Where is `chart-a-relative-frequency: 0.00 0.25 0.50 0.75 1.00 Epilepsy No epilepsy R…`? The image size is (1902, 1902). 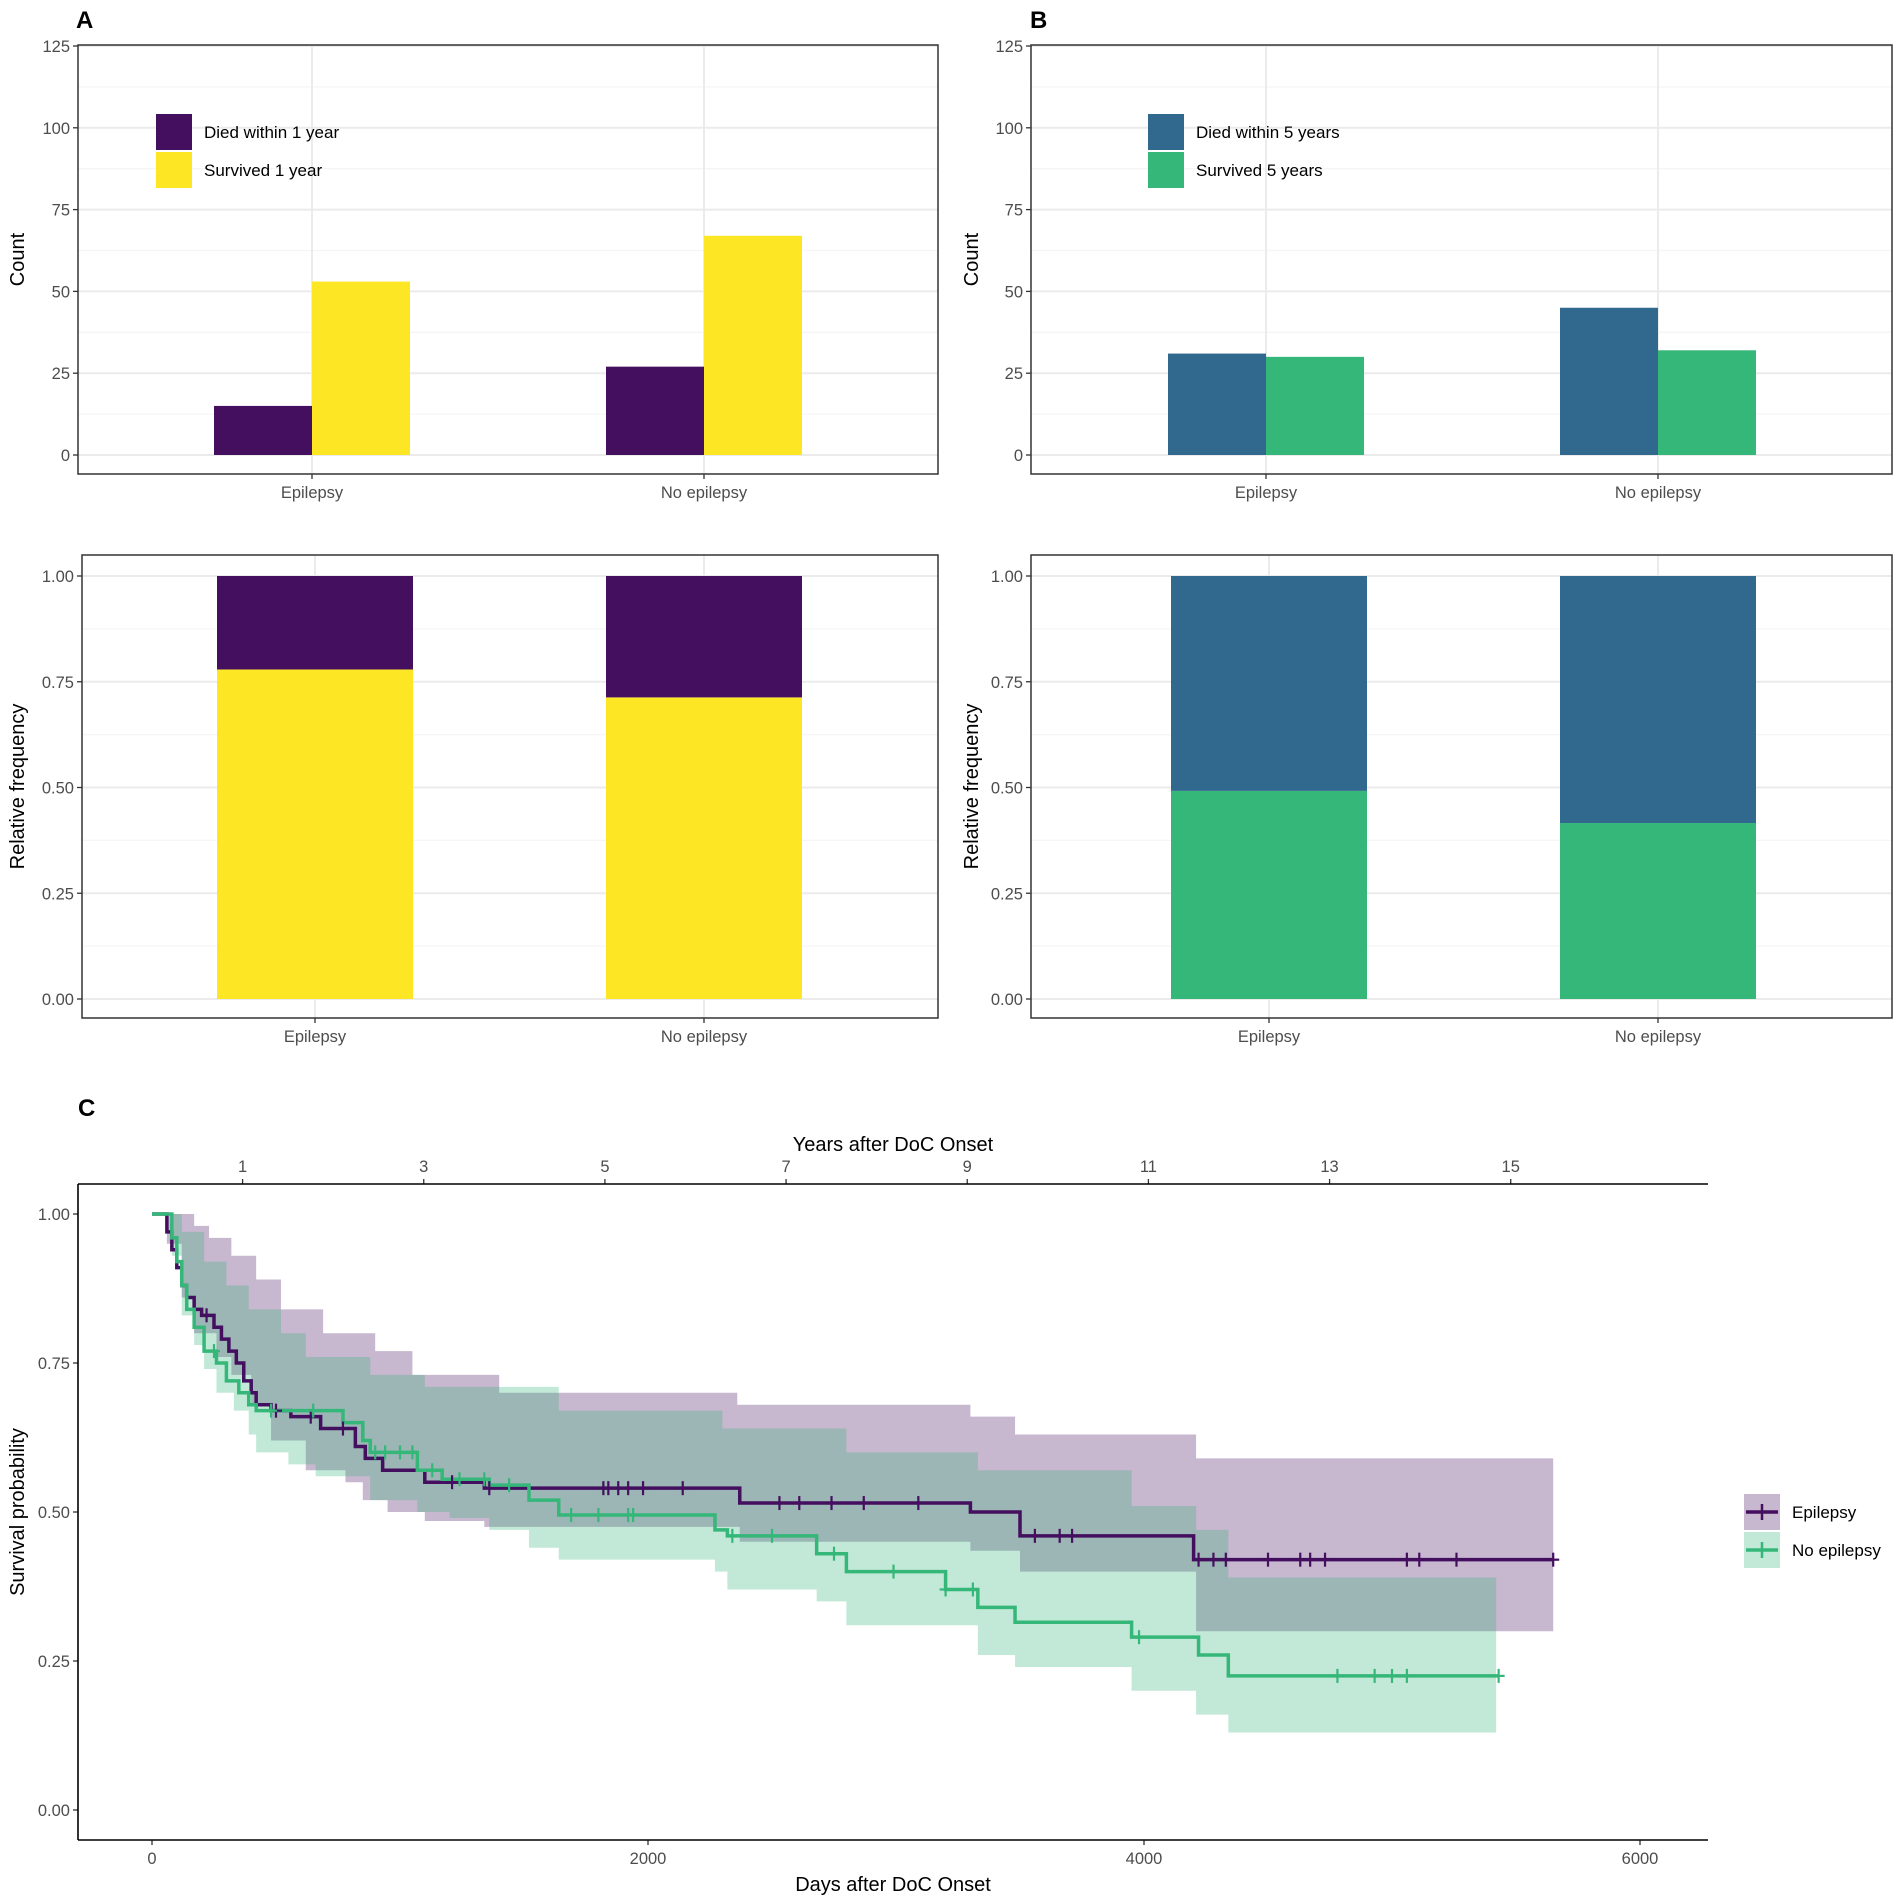 chart-a-relative-frequency: 0.00 0.25 0.50 0.75 1.00 Epilepsy No epilepsy R… is located at coordinates (473, 800).